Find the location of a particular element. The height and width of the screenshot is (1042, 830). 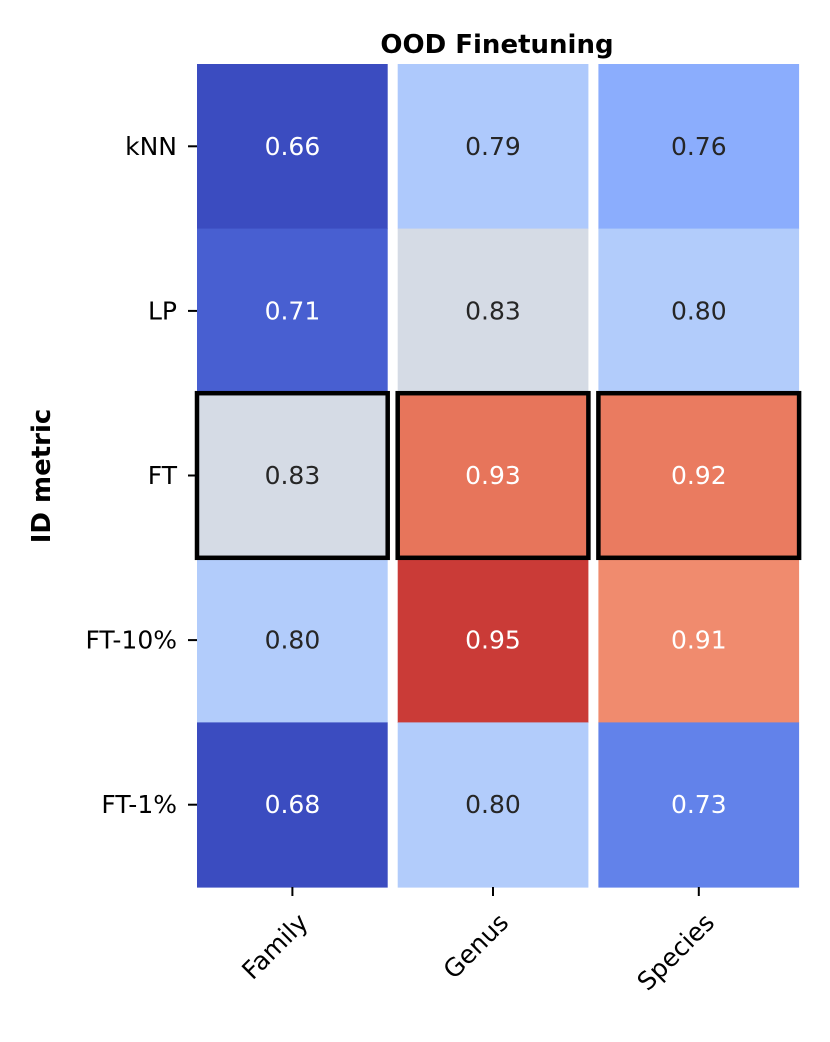

x-axis: Family Genus Species is located at coordinates (478, 941).